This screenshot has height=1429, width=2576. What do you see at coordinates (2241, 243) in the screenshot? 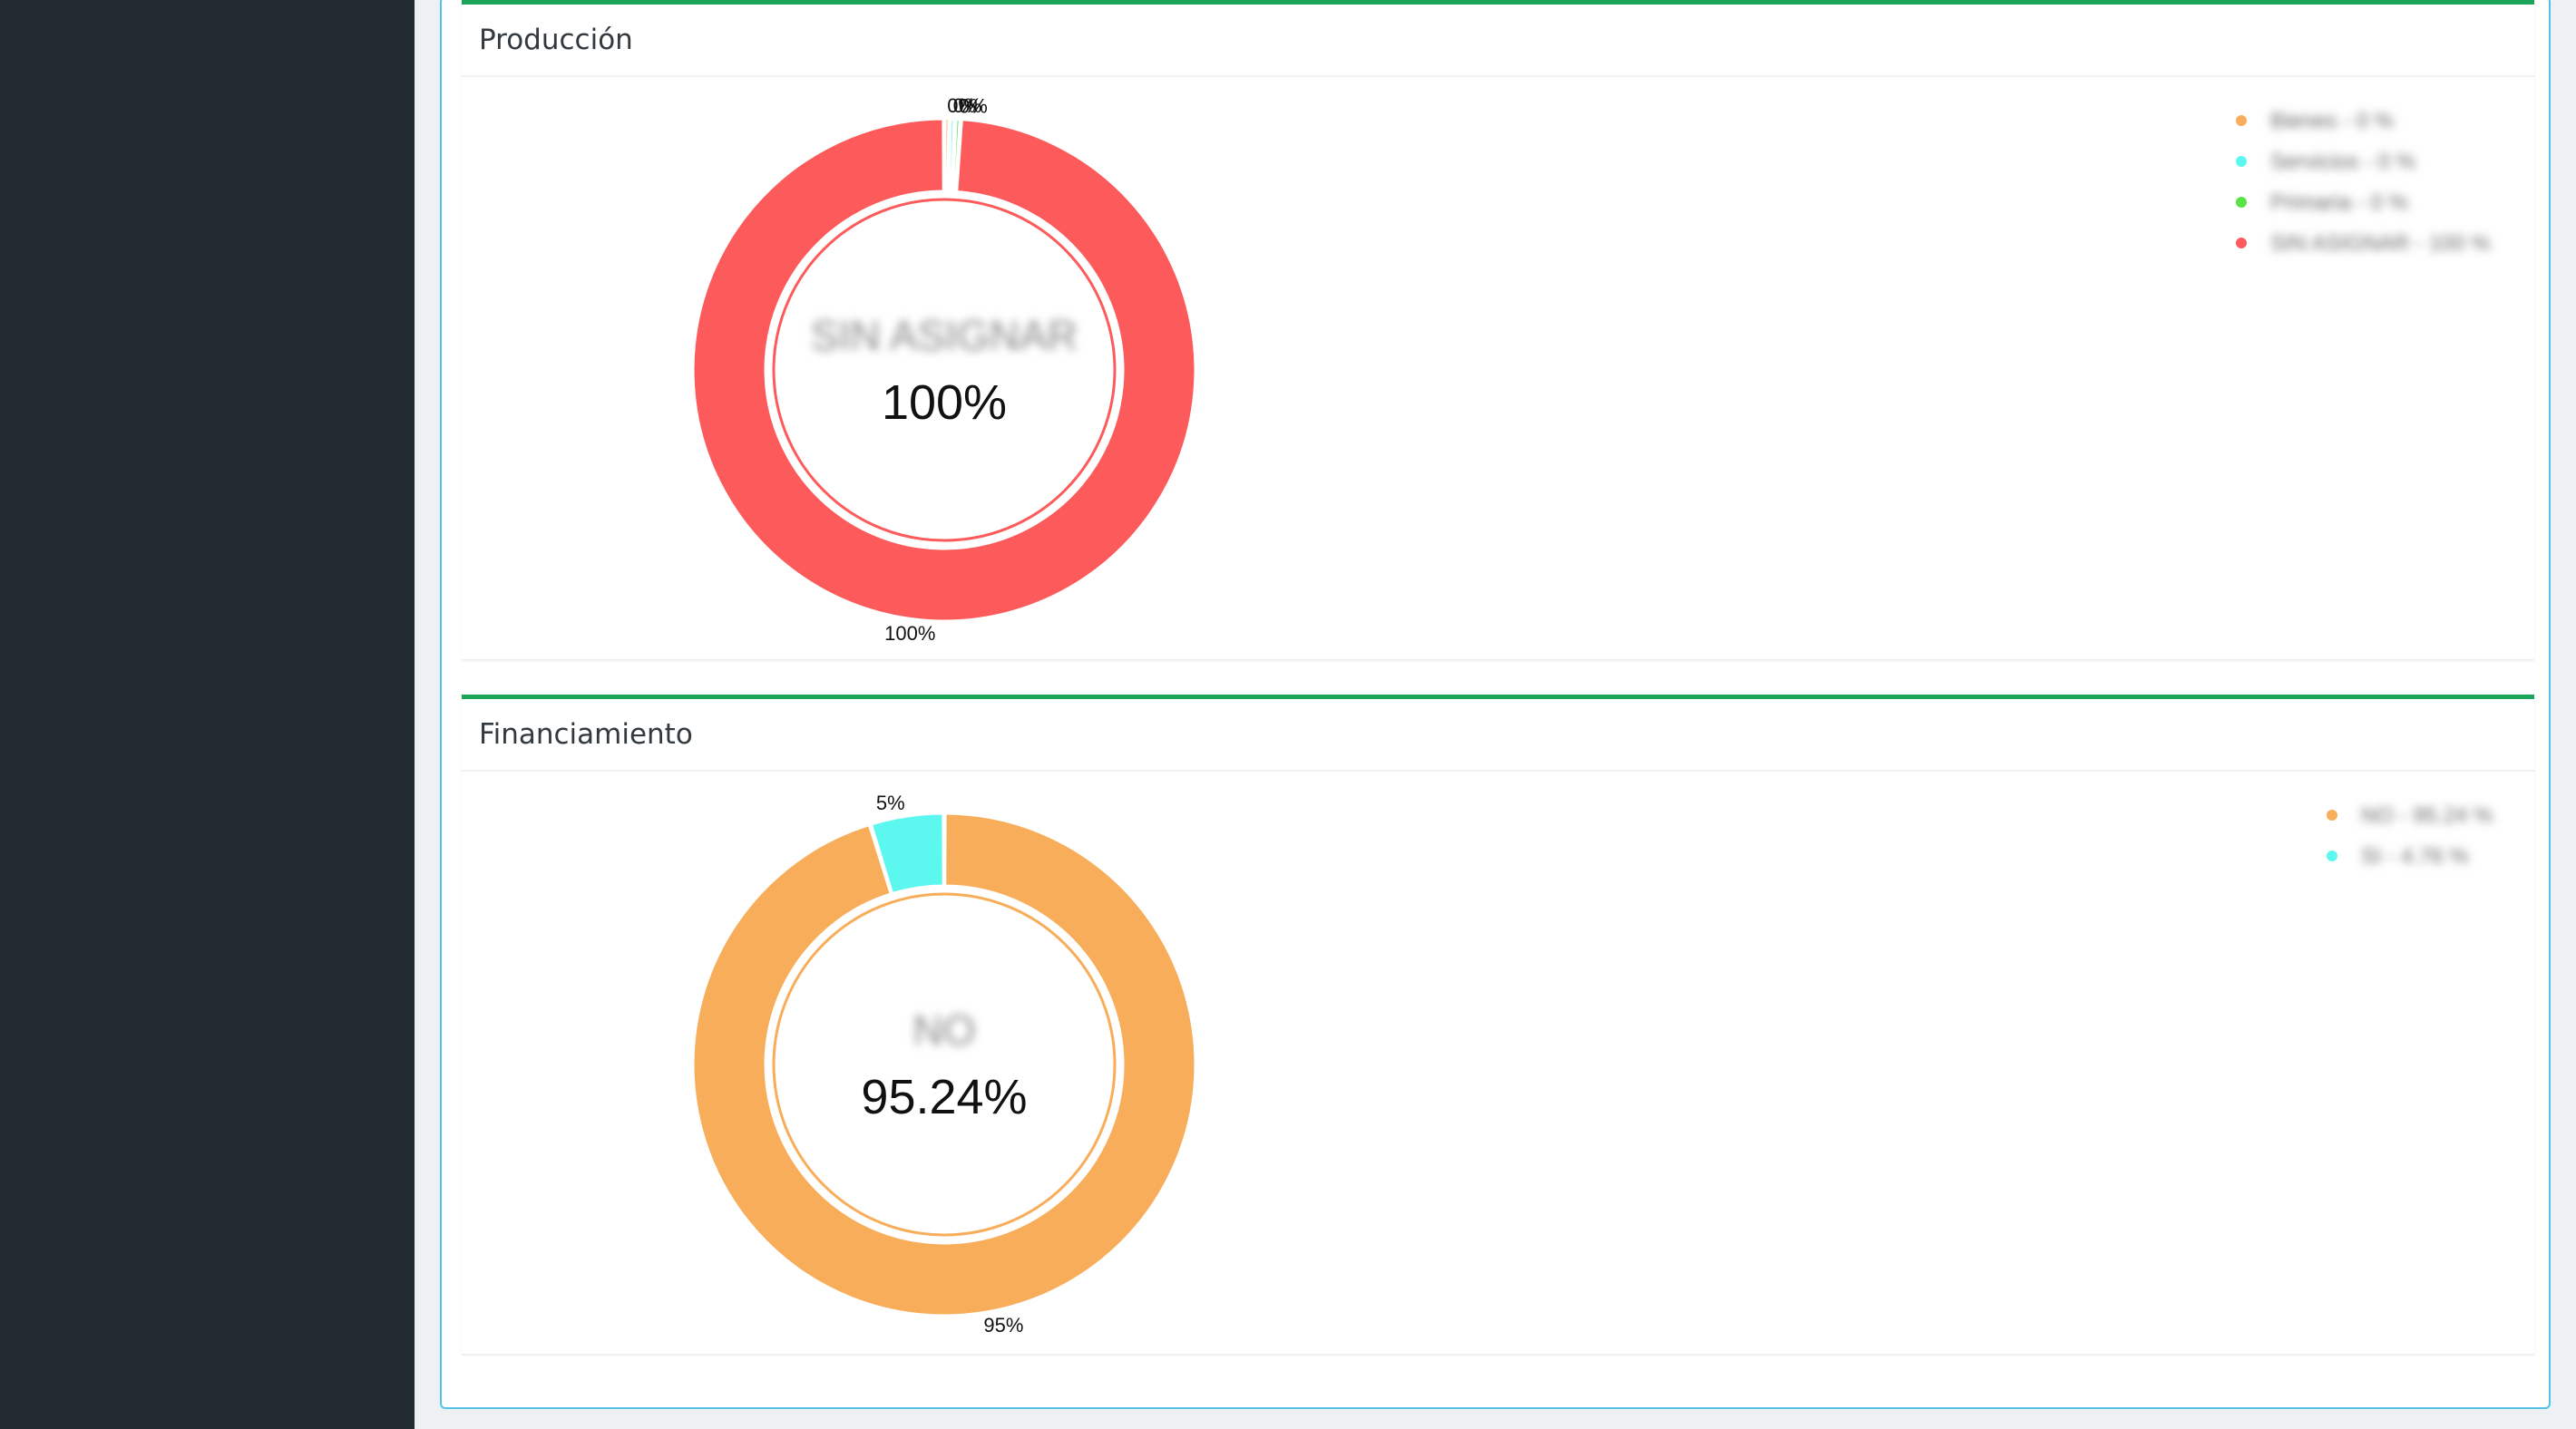
I see `legend-marker-sin-asignar` at bounding box center [2241, 243].